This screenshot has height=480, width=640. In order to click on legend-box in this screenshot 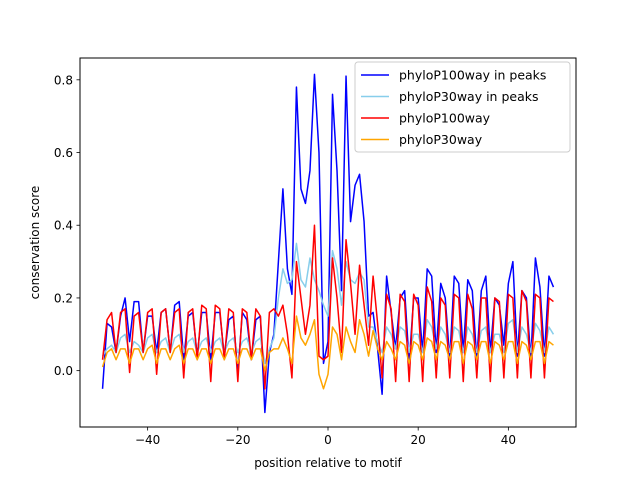, I will do `click(462, 107)`.